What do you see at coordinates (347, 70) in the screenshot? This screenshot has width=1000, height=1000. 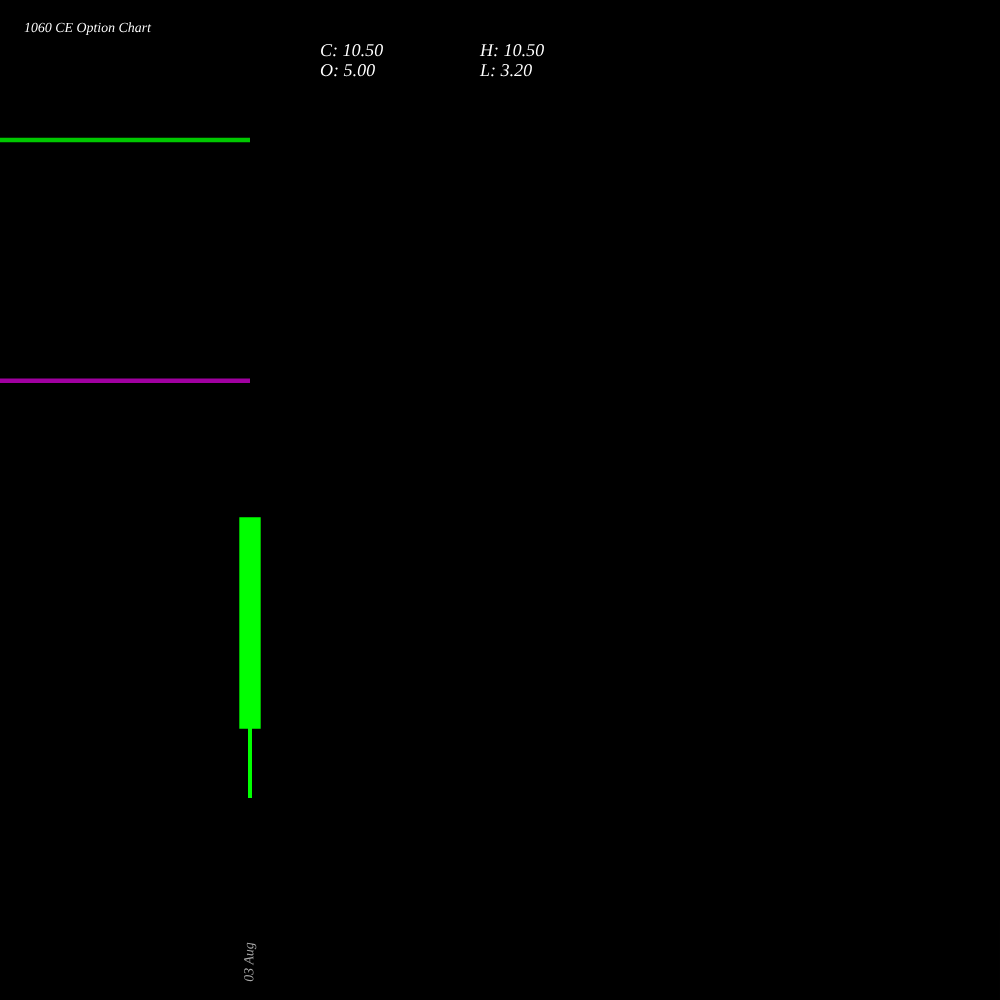 I see `text: O: 5.00` at bounding box center [347, 70].